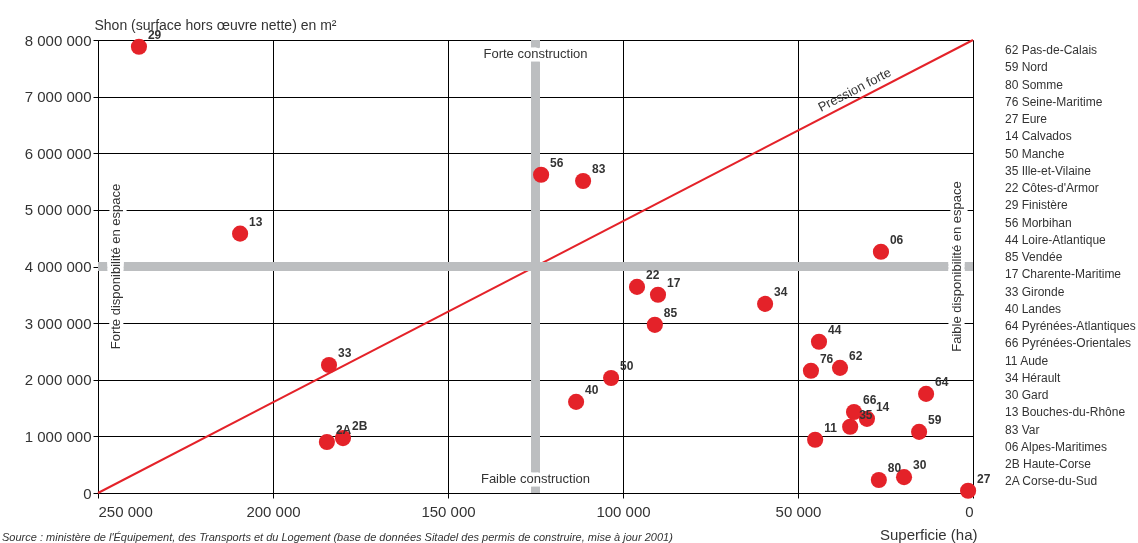  What do you see at coordinates (866, 414) in the screenshot?
I see `annotation: 35` at bounding box center [866, 414].